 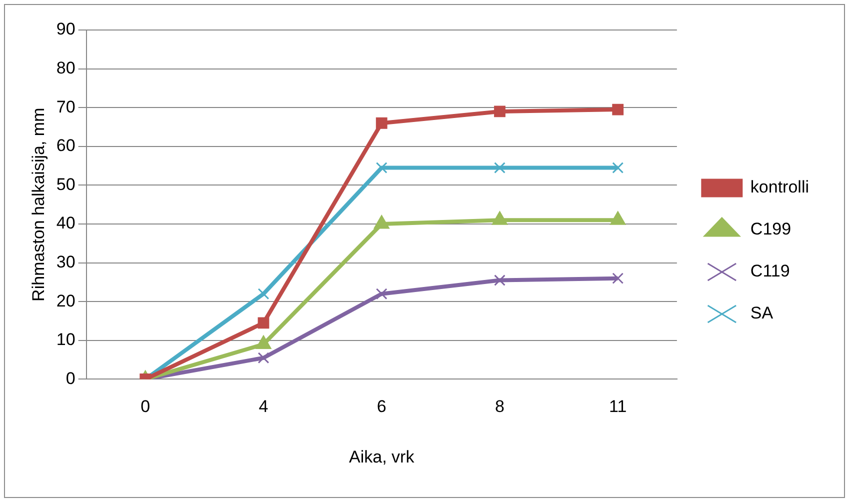 What do you see at coordinates (499, 406) in the screenshot?
I see `x-tick-label: 8` at bounding box center [499, 406].